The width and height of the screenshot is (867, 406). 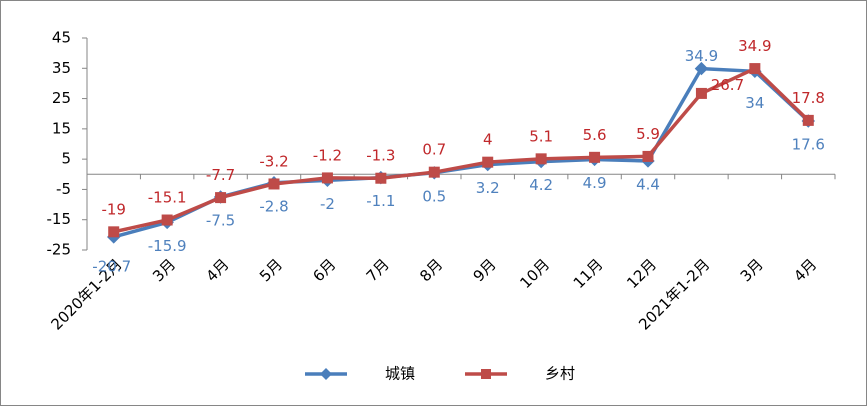 What do you see at coordinates (113, 209) in the screenshot?
I see `data-label: -19` at bounding box center [113, 209].